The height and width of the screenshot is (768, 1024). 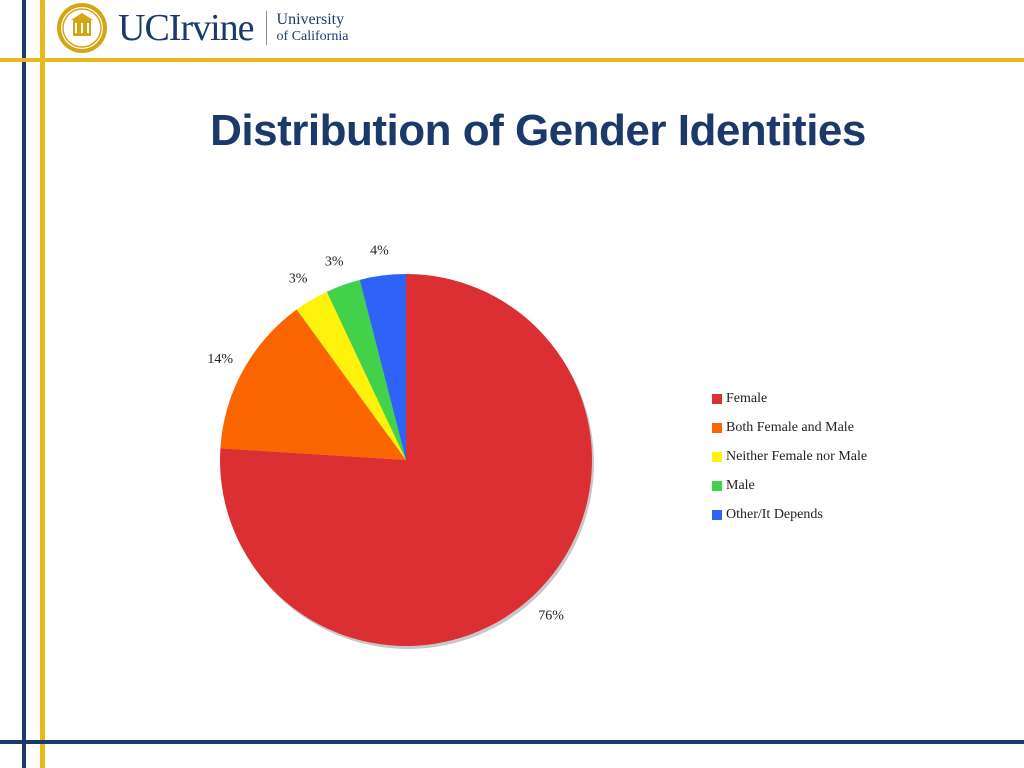 What do you see at coordinates (220, 359) in the screenshot?
I see `data-label-both-female-and-male: 14%` at bounding box center [220, 359].